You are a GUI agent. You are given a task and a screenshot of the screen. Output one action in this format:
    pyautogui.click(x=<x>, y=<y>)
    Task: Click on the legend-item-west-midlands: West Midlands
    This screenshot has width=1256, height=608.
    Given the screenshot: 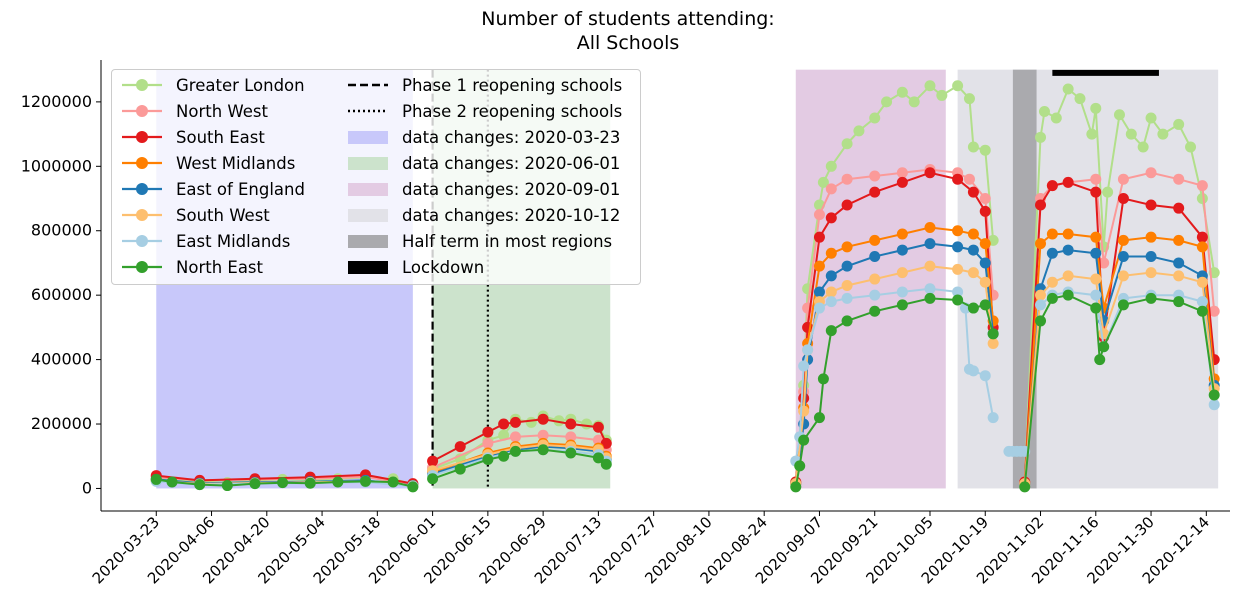 What is the action you would take?
    pyautogui.click(x=206, y=163)
    